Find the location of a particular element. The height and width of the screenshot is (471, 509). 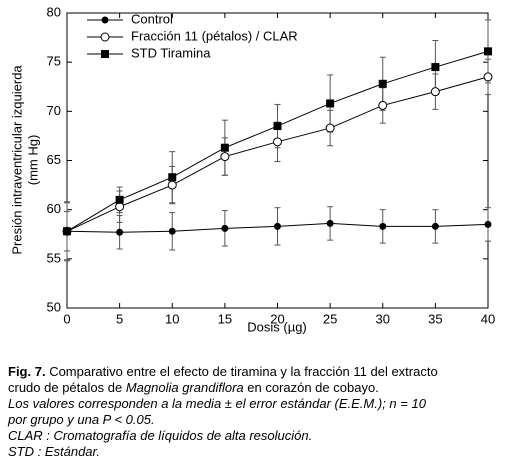

species: Magnolia grandiflora is located at coordinates (184, 387).